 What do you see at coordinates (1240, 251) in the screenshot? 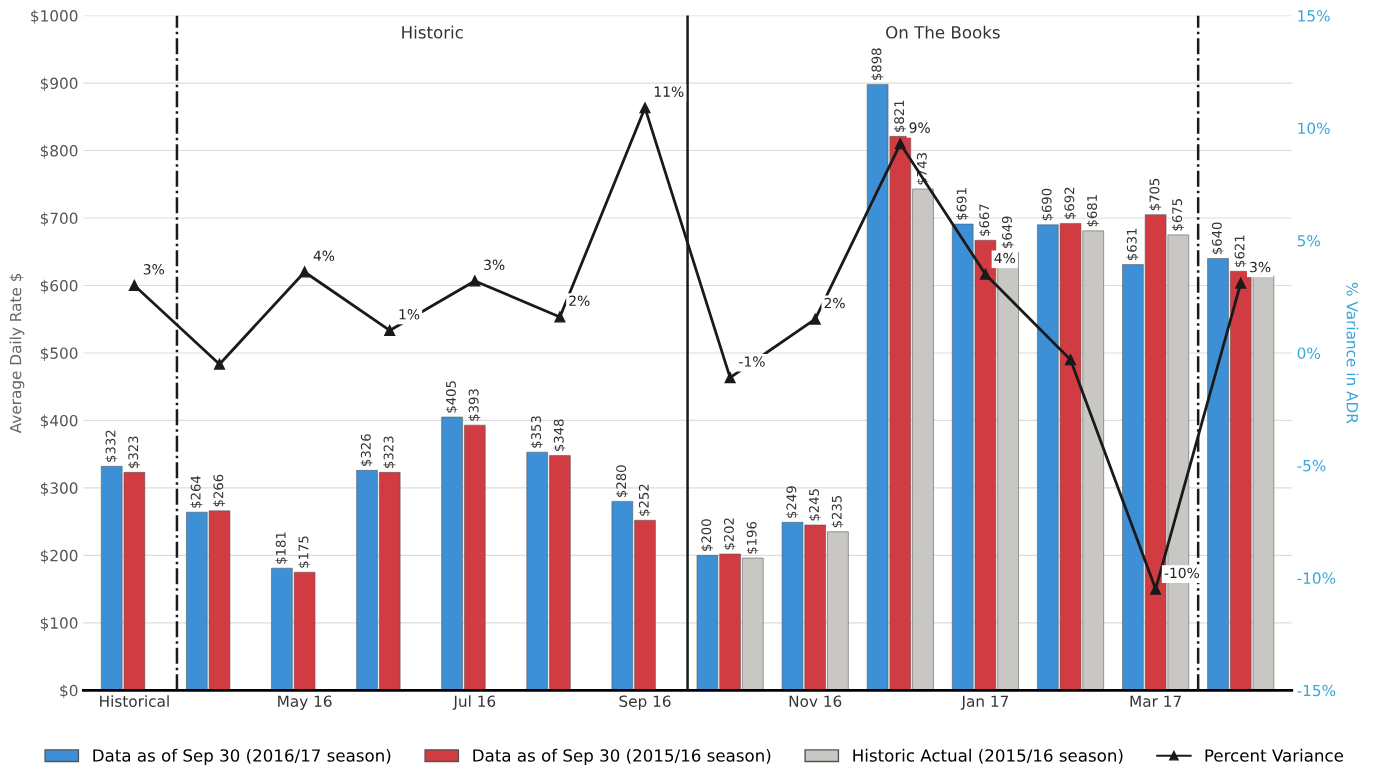
I see `data-label: $621` at bounding box center [1240, 251].